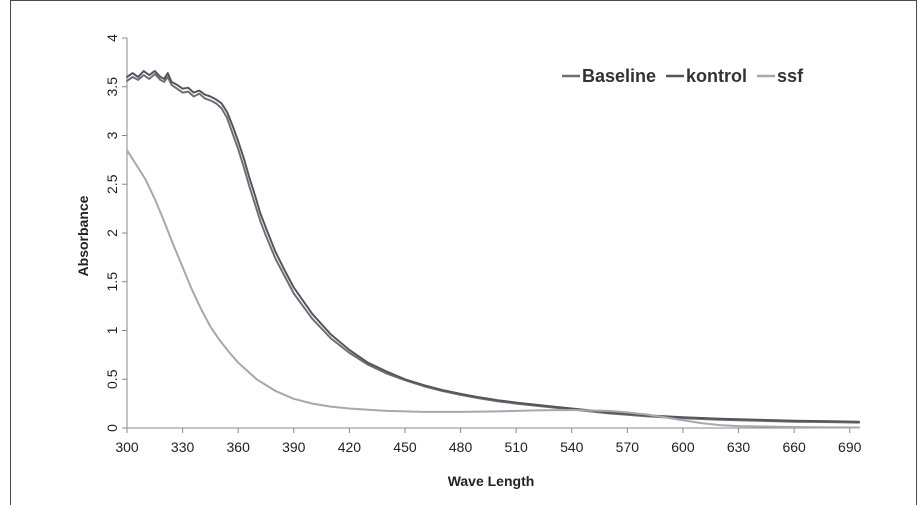  Describe the element at coordinates (790, 76) in the screenshot. I see `legend-label-ssf: ssf` at that location.